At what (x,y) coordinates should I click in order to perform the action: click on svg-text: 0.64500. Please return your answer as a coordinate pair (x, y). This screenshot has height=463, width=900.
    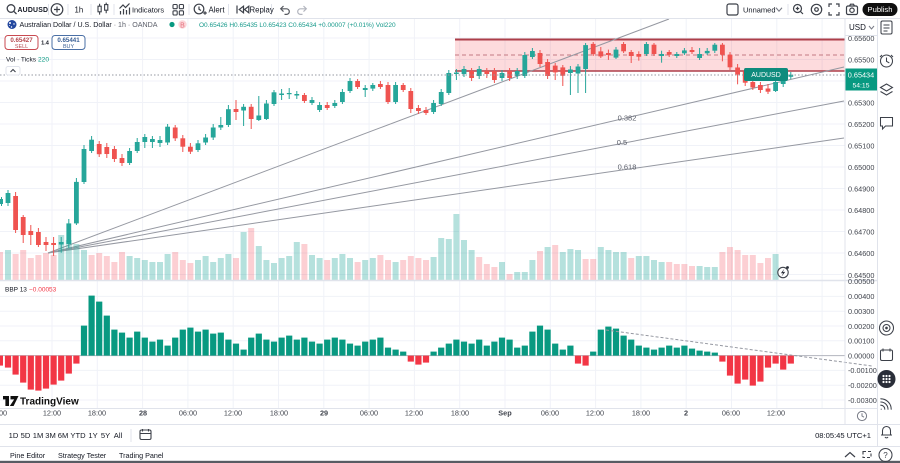
    Looking at the image, I should click on (861, 275).